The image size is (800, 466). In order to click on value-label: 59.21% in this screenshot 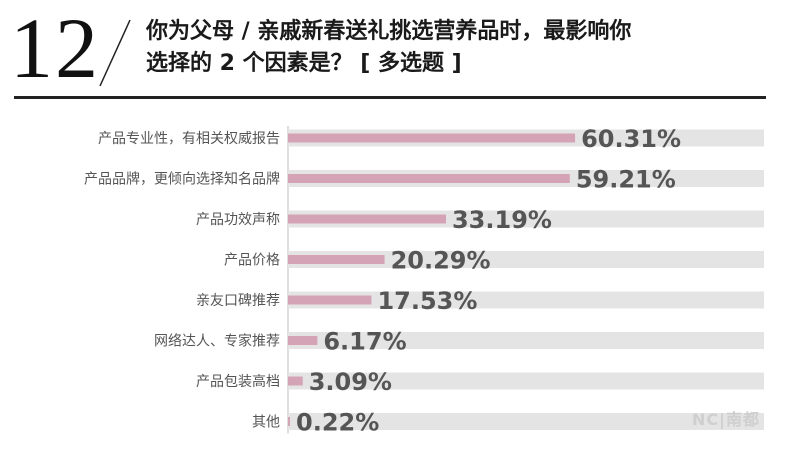, I will do `click(626, 180)`.